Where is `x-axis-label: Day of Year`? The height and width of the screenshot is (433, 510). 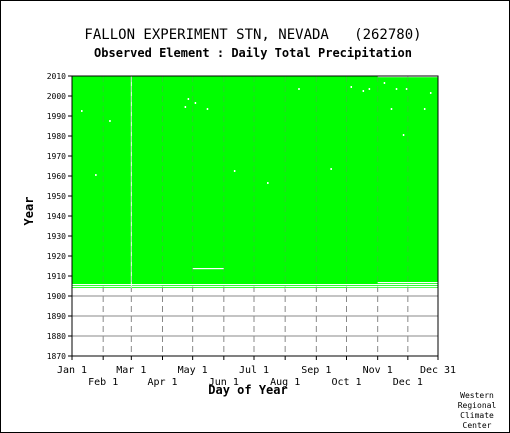 x-axis-label: Day of Year is located at coordinates (247, 390).